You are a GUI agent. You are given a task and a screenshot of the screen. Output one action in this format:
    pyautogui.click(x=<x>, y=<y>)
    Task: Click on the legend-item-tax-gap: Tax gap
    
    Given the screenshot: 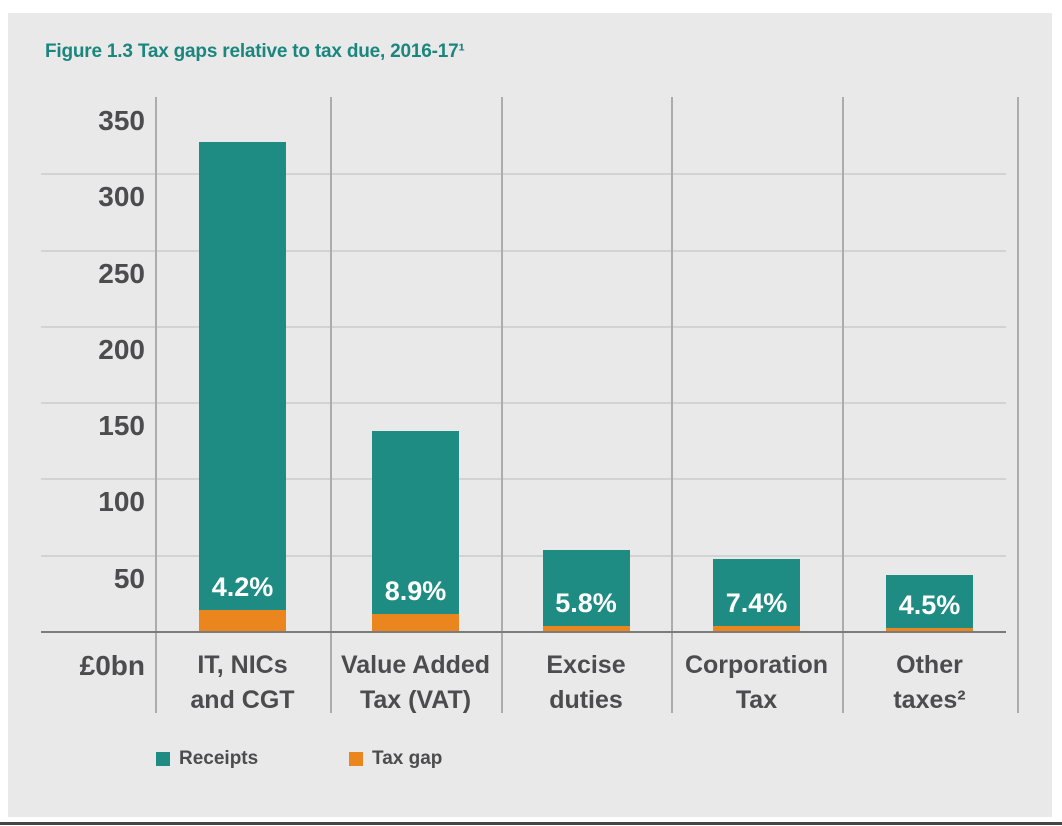 What is the action you would take?
    pyautogui.click(x=395, y=759)
    